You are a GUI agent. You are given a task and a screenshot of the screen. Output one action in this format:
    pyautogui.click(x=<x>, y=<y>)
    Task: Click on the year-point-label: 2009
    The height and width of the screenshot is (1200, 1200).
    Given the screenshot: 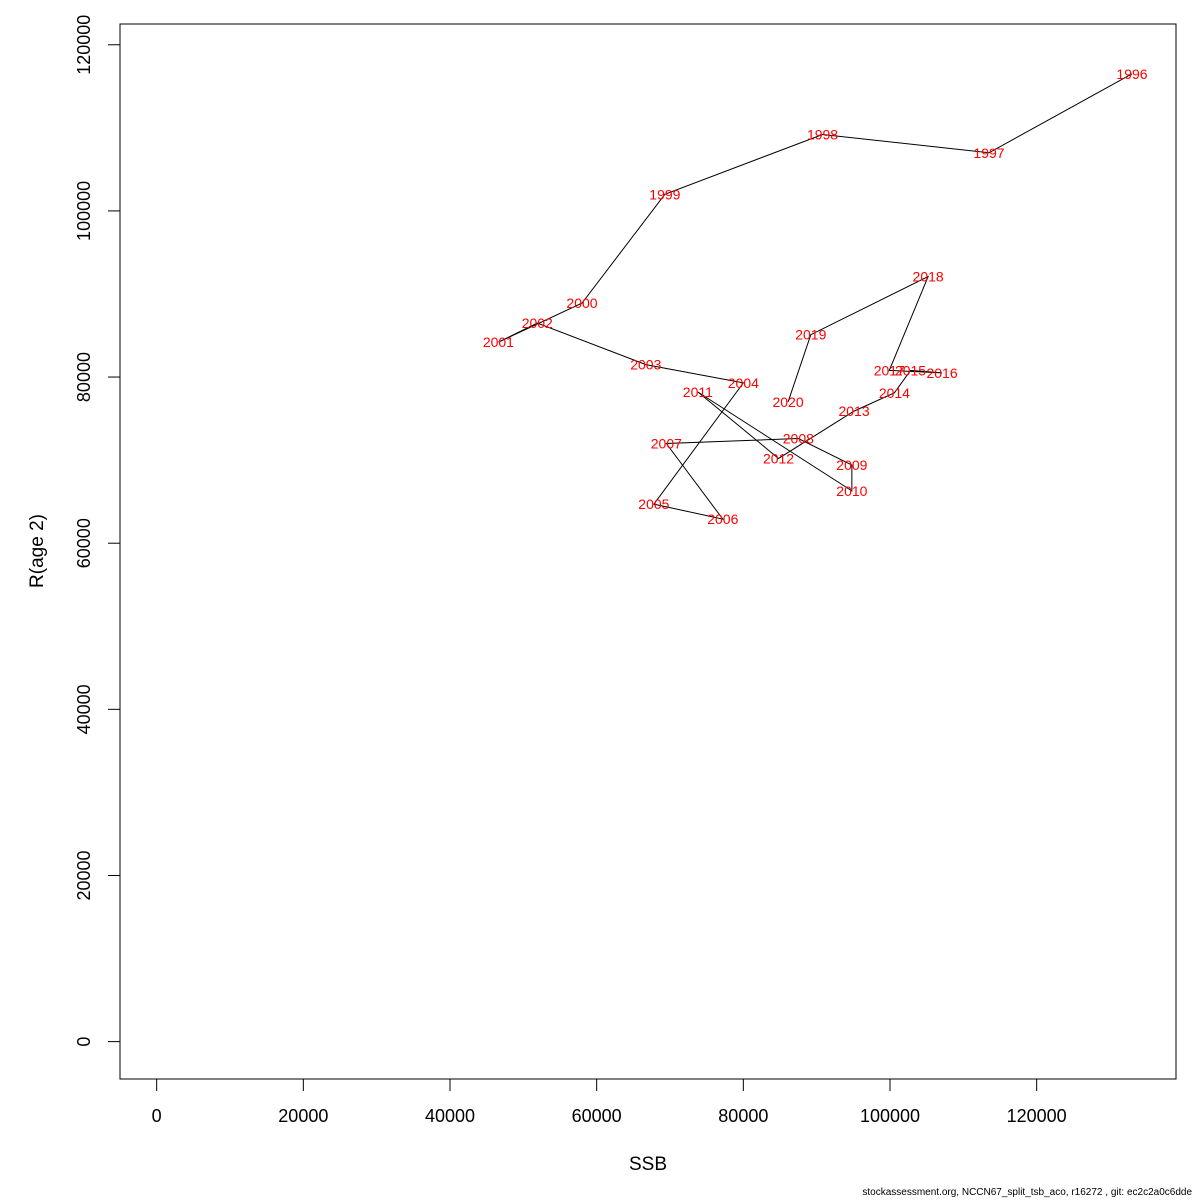 What is the action you would take?
    pyautogui.click(x=851, y=465)
    